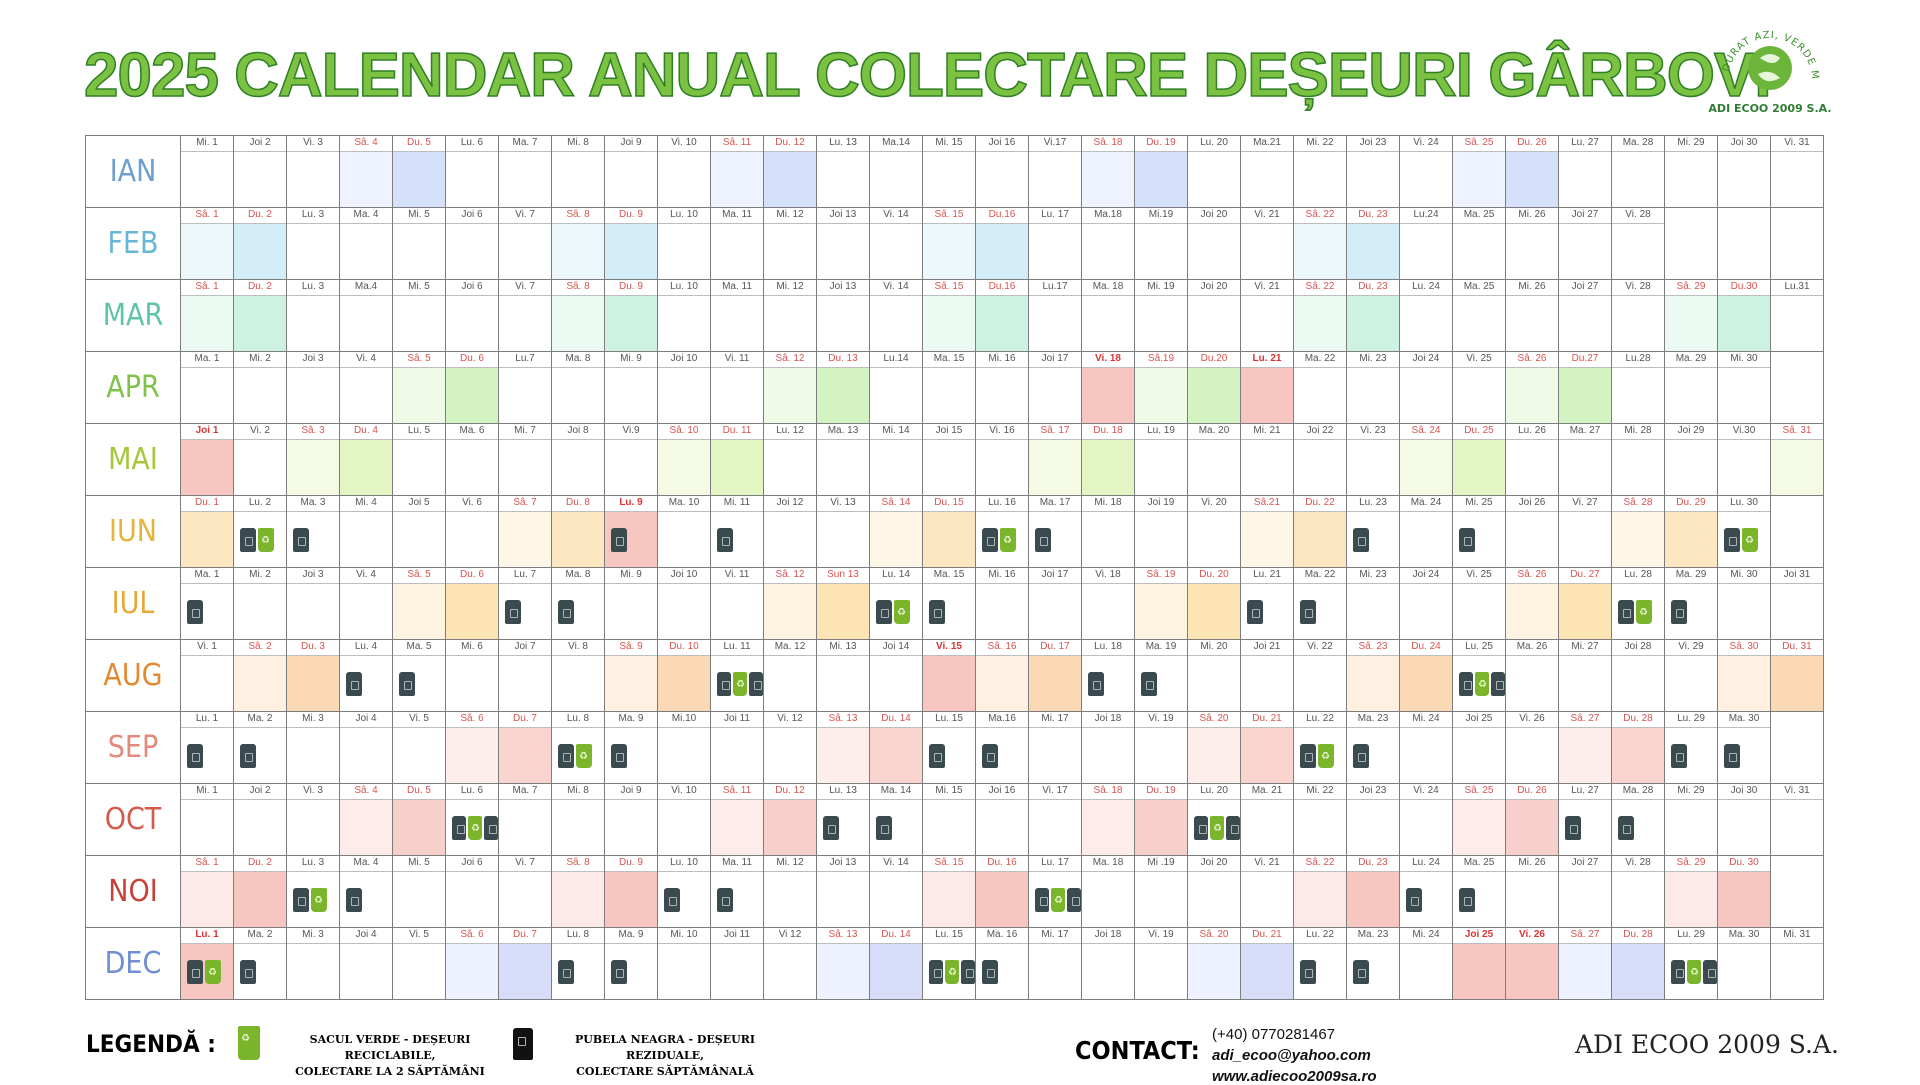  What do you see at coordinates (1744, 819) in the screenshot?
I see `day-cell: Joi 30` at bounding box center [1744, 819].